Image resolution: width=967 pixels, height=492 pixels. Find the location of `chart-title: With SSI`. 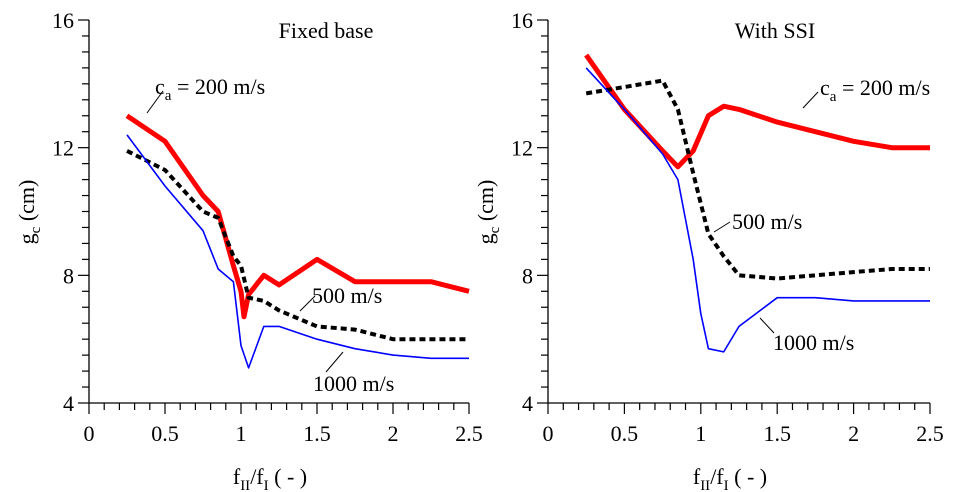

chart-title: With SSI is located at coordinates (775, 30).